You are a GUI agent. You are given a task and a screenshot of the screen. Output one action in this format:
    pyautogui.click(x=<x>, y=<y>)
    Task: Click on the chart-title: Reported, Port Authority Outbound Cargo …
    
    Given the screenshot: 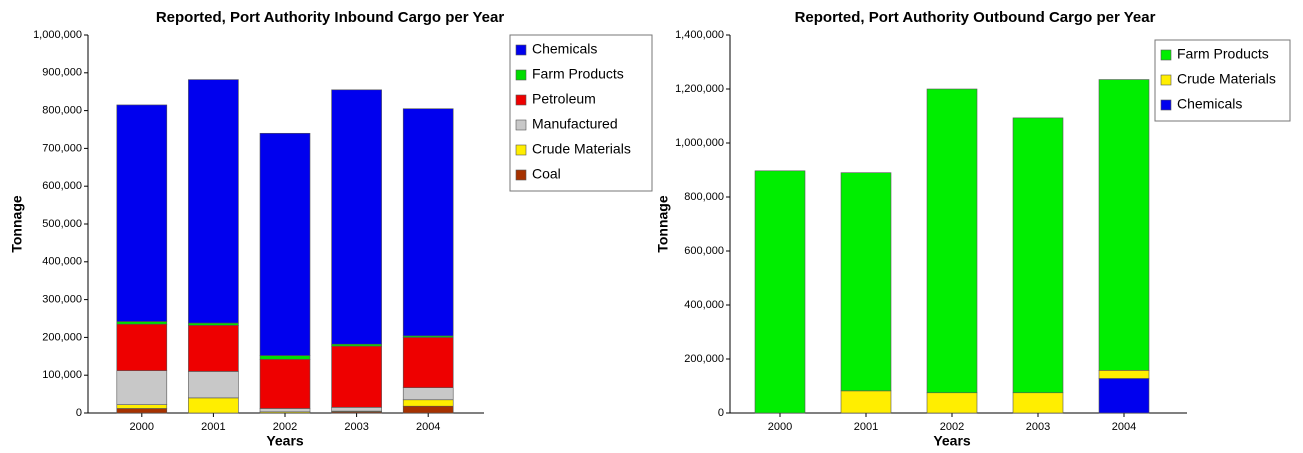 What is the action you would take?
    pyautogui.click(x=975, y=17)
    